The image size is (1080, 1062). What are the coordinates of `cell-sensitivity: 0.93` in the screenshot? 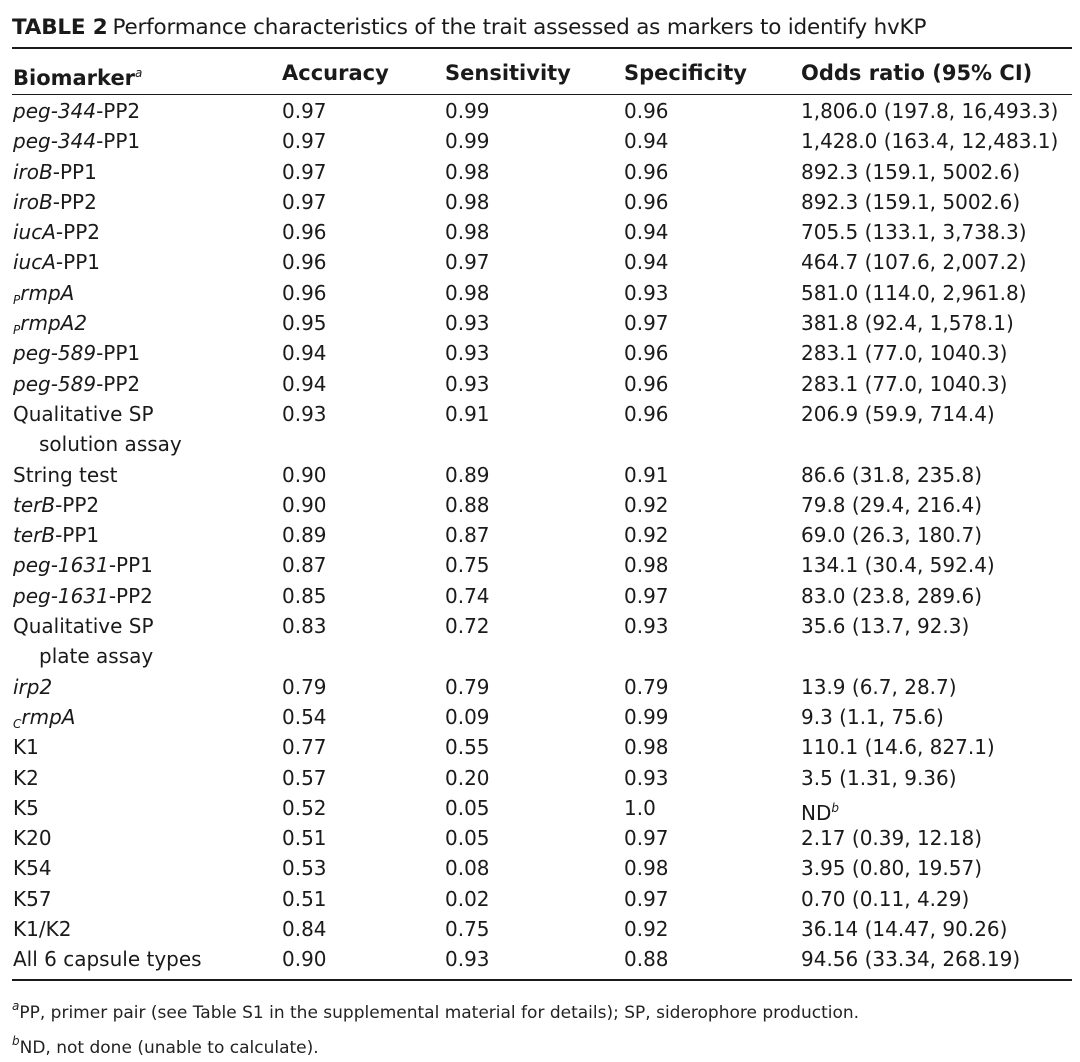 It's located at (467, 959).